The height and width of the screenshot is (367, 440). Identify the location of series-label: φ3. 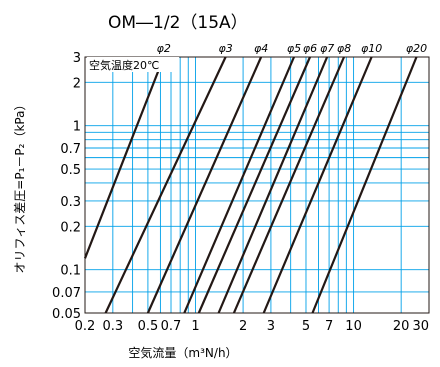
(225, 48).